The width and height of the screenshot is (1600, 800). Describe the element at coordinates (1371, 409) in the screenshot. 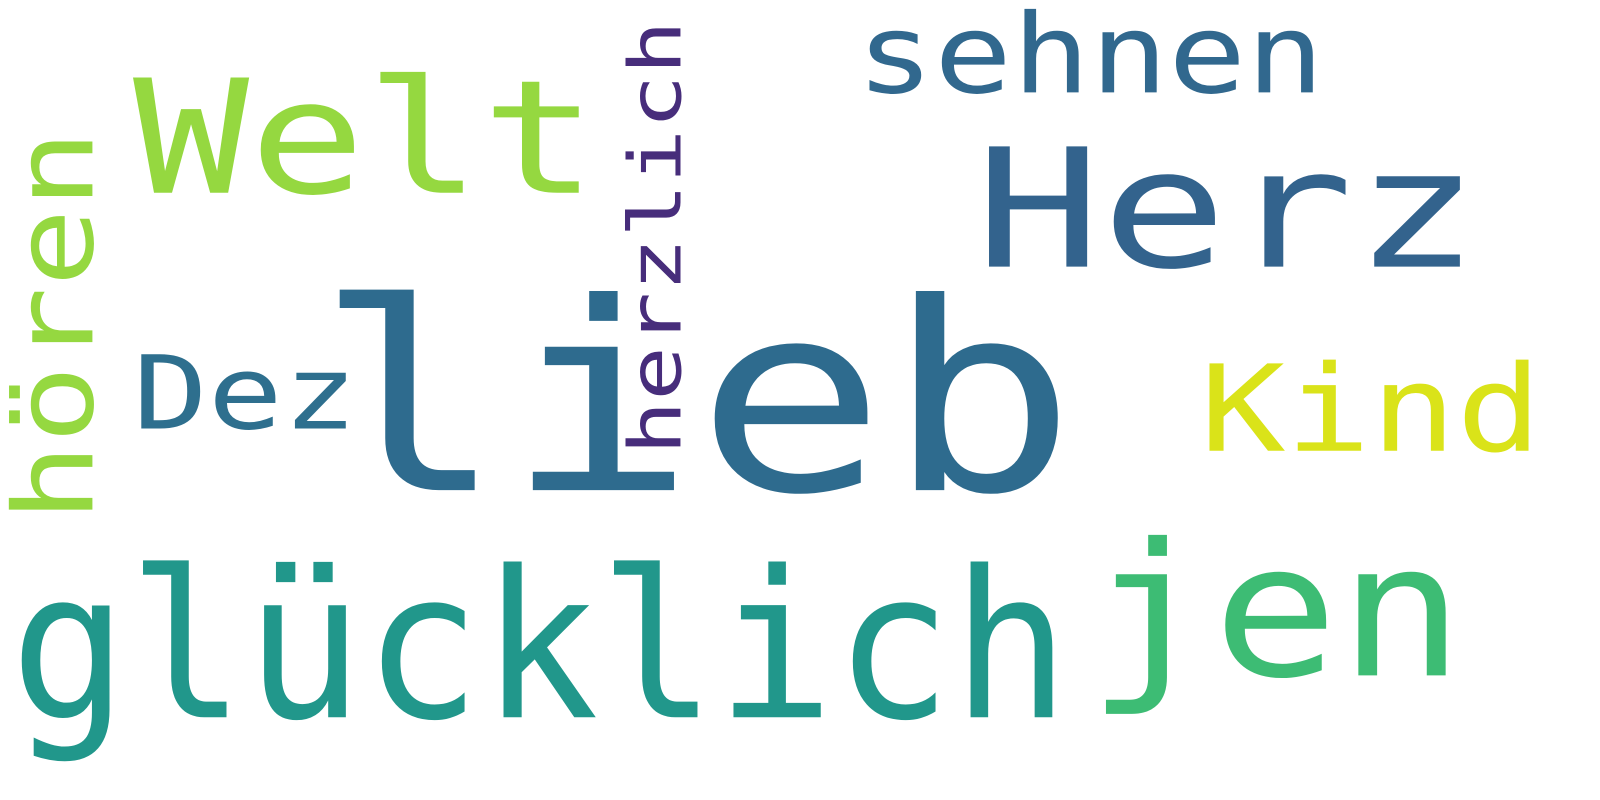

I see `word-kind: Kind` at that location.